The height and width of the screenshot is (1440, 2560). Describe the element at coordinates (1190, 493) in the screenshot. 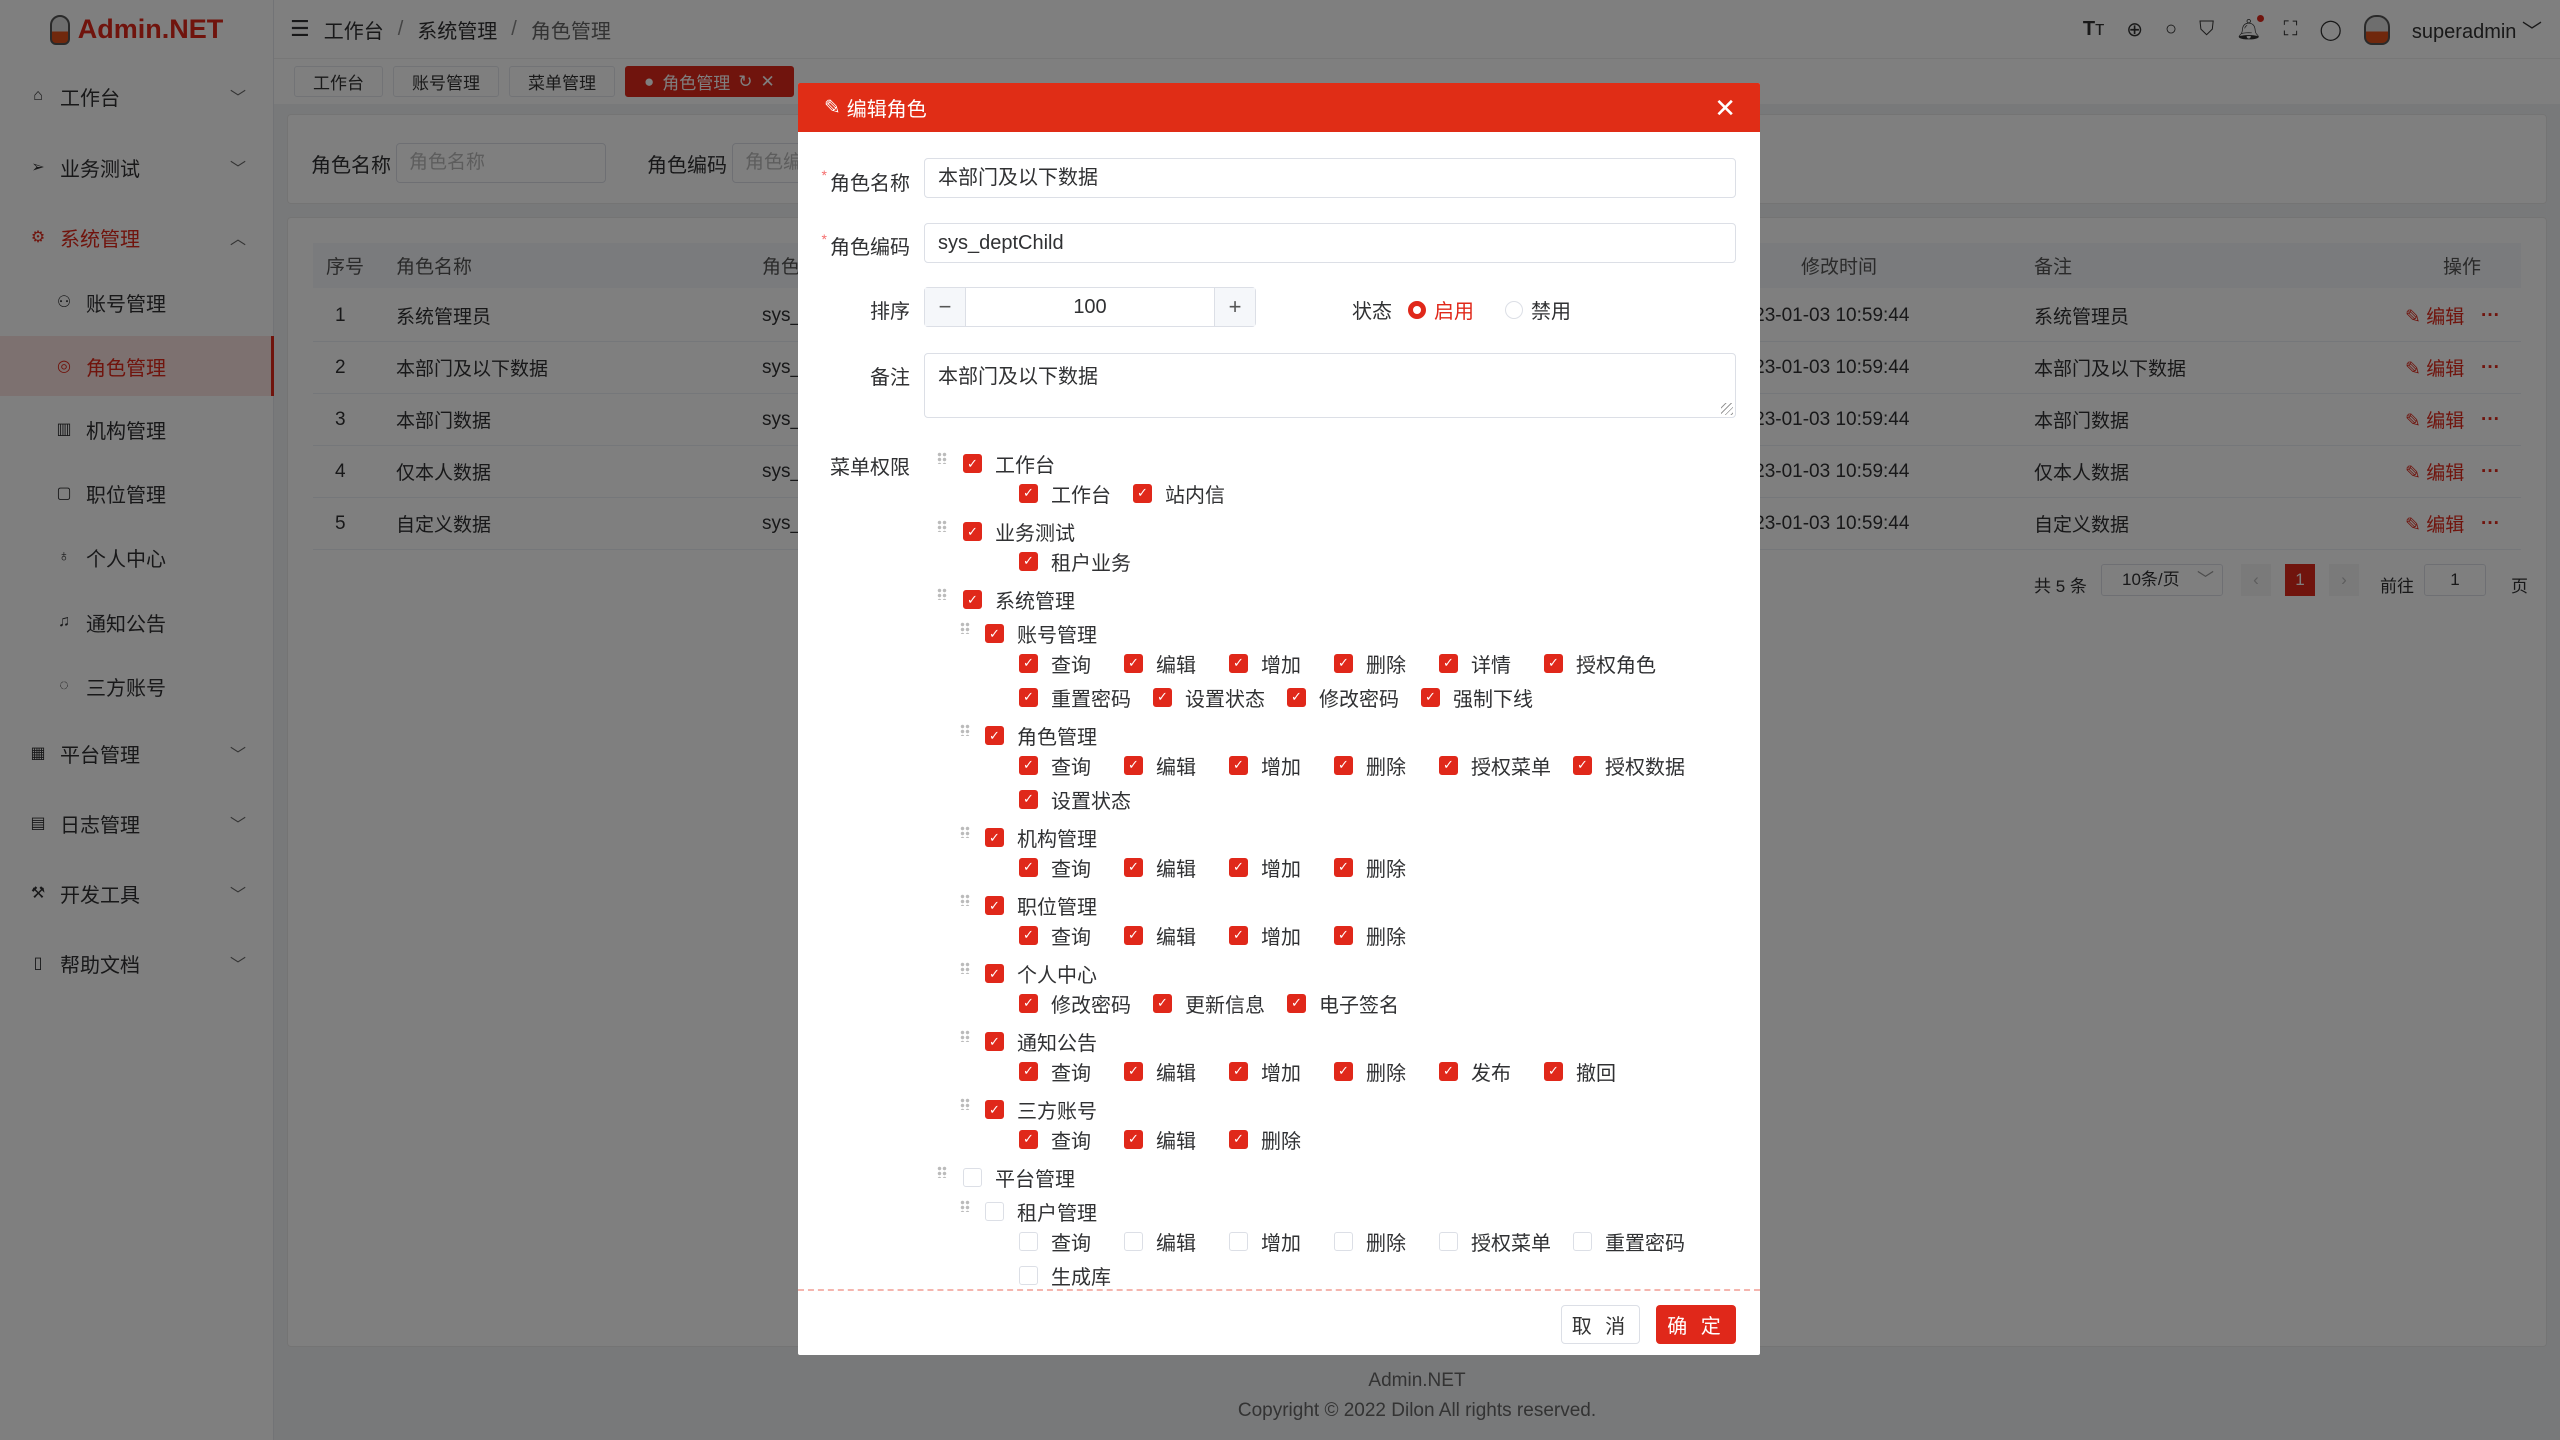

I see `permission-checkbox: ✓ 站内信` at that location.